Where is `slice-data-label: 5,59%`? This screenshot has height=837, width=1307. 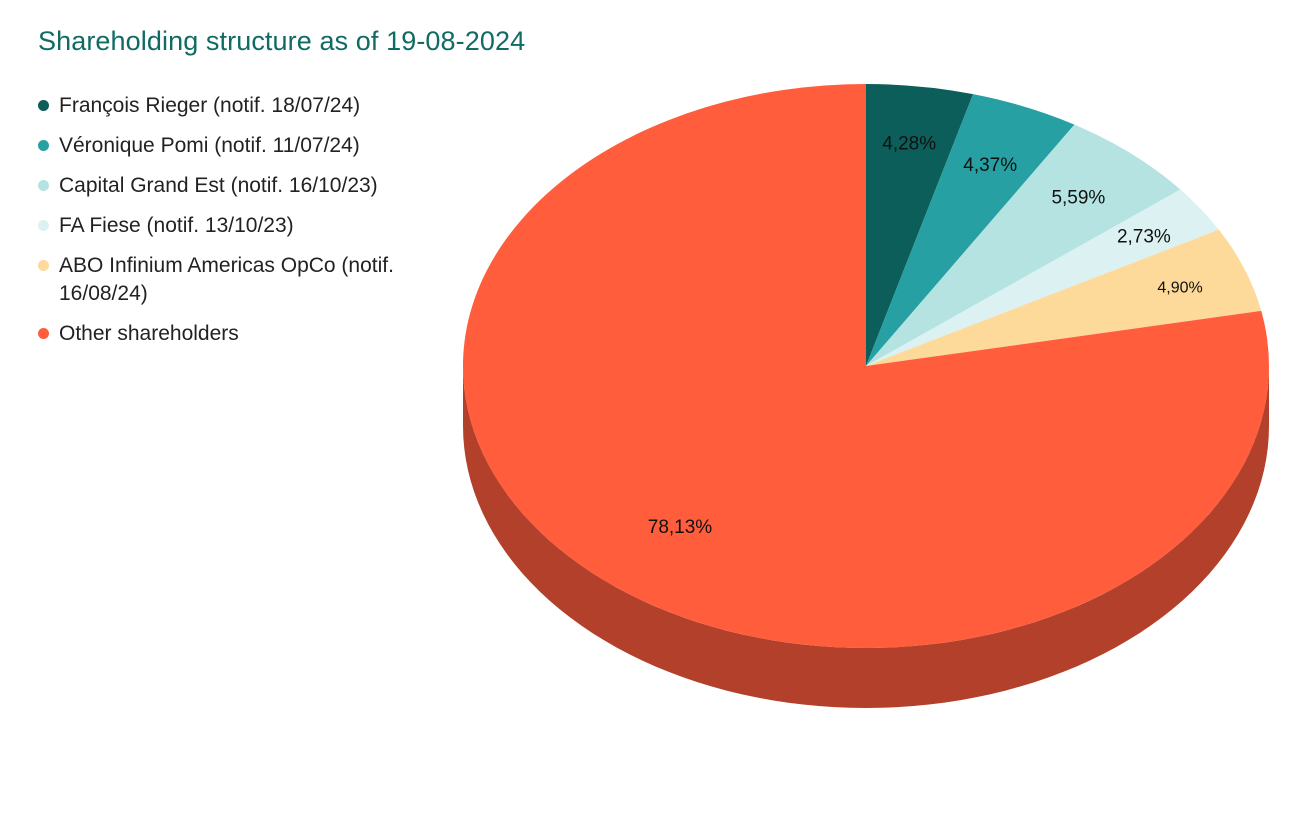 slice-data-label: 5,59% is located at coordinates (1078, 197).